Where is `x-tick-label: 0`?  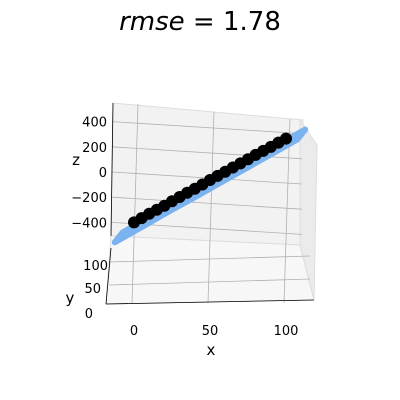
x-tick-label: 0 is located at coordinates (134, 331).